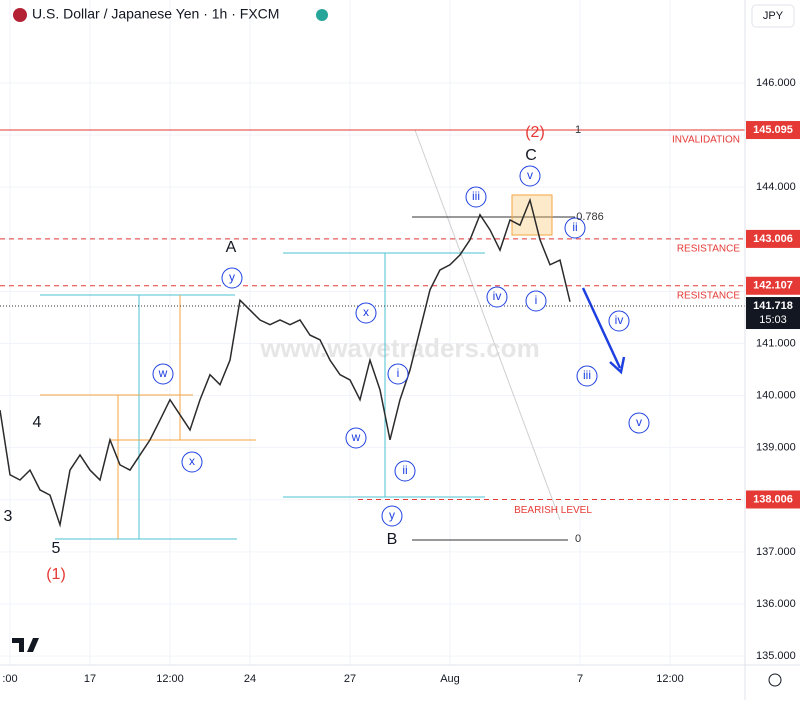 The height and width of the screenshot is (705, 800). What do you see at coordinates (773, 320) in the screenshot?
I see `last-price-time: 15:03` at bounding box center [773, 320].